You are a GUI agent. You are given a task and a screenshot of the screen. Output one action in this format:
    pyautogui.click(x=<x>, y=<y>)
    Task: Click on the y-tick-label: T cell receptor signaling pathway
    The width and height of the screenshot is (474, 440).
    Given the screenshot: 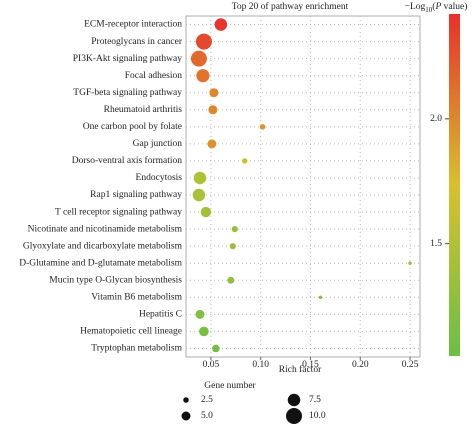 What is the action you would take?
    pyautogui.click(x=118, y=212)
    